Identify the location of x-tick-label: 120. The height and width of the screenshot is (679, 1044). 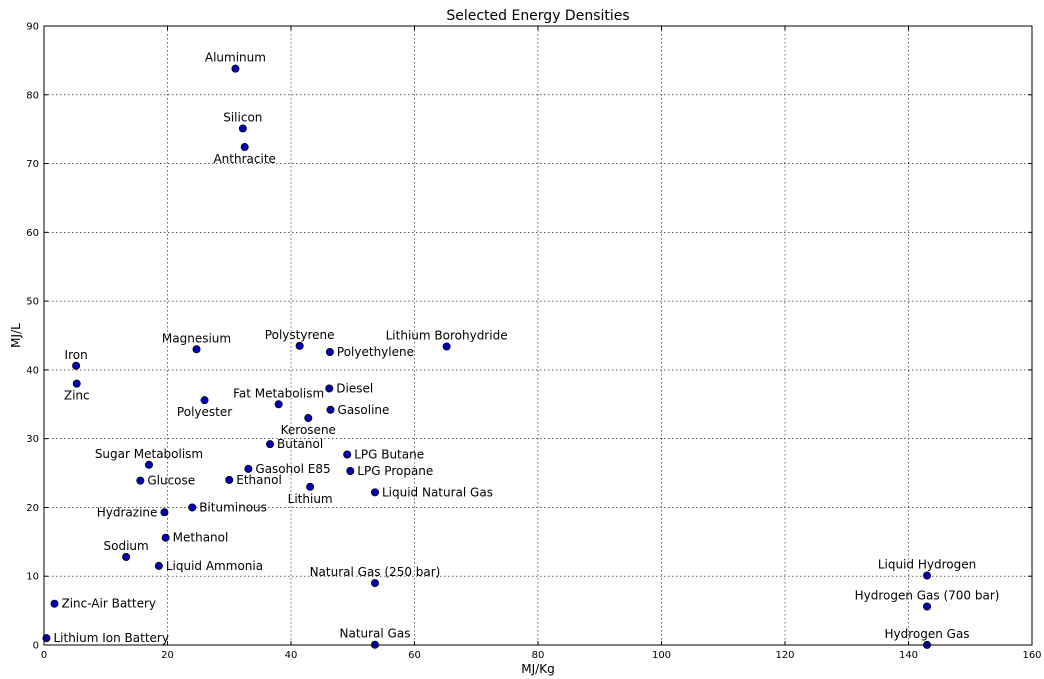
(784, 655).